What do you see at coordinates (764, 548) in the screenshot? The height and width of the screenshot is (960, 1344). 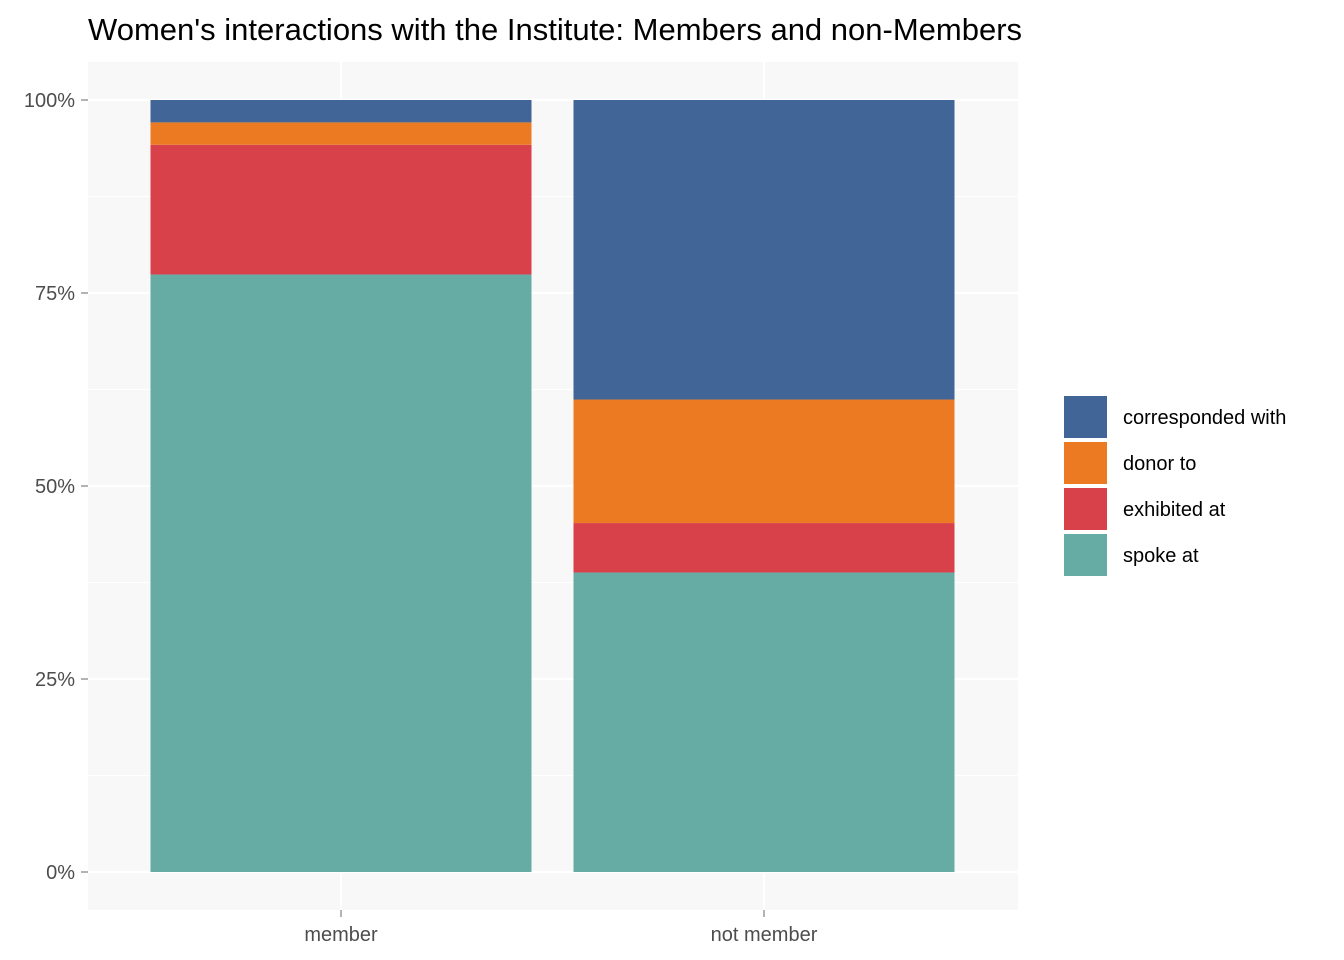 I see `bar-segment-exhibited-at-not-member` at bounding box center [764, 548].